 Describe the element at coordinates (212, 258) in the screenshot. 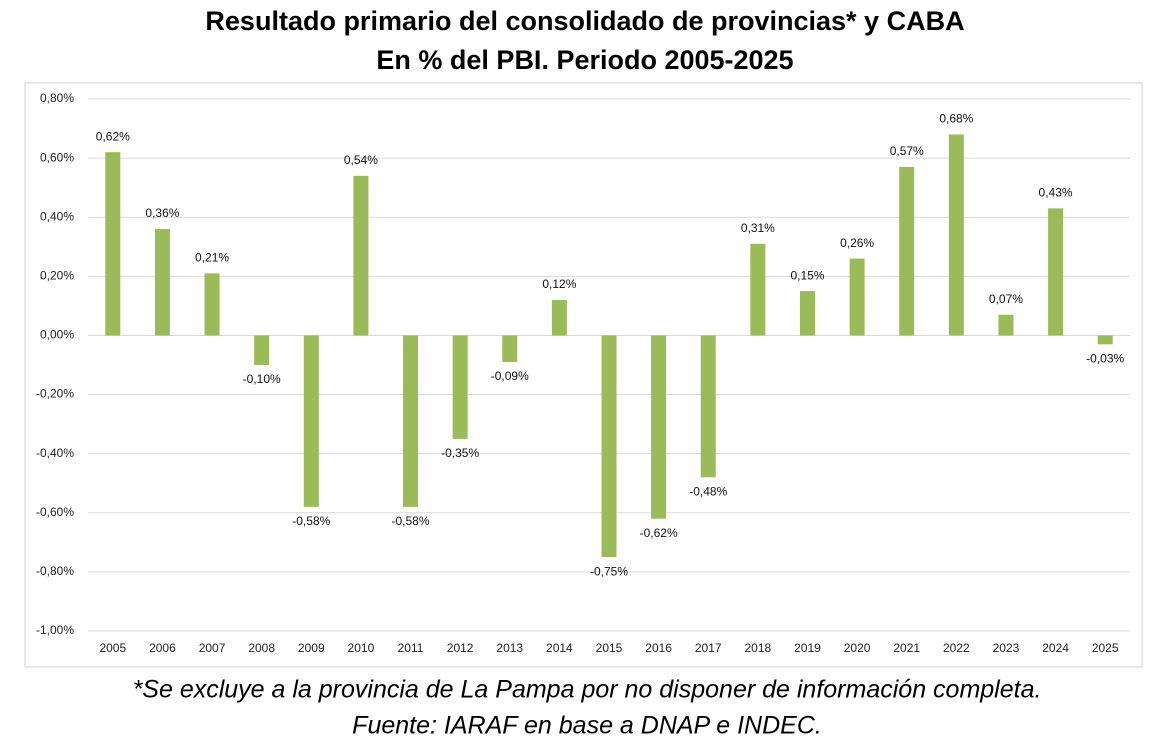

I see `data-label: 0,21%` at that location.